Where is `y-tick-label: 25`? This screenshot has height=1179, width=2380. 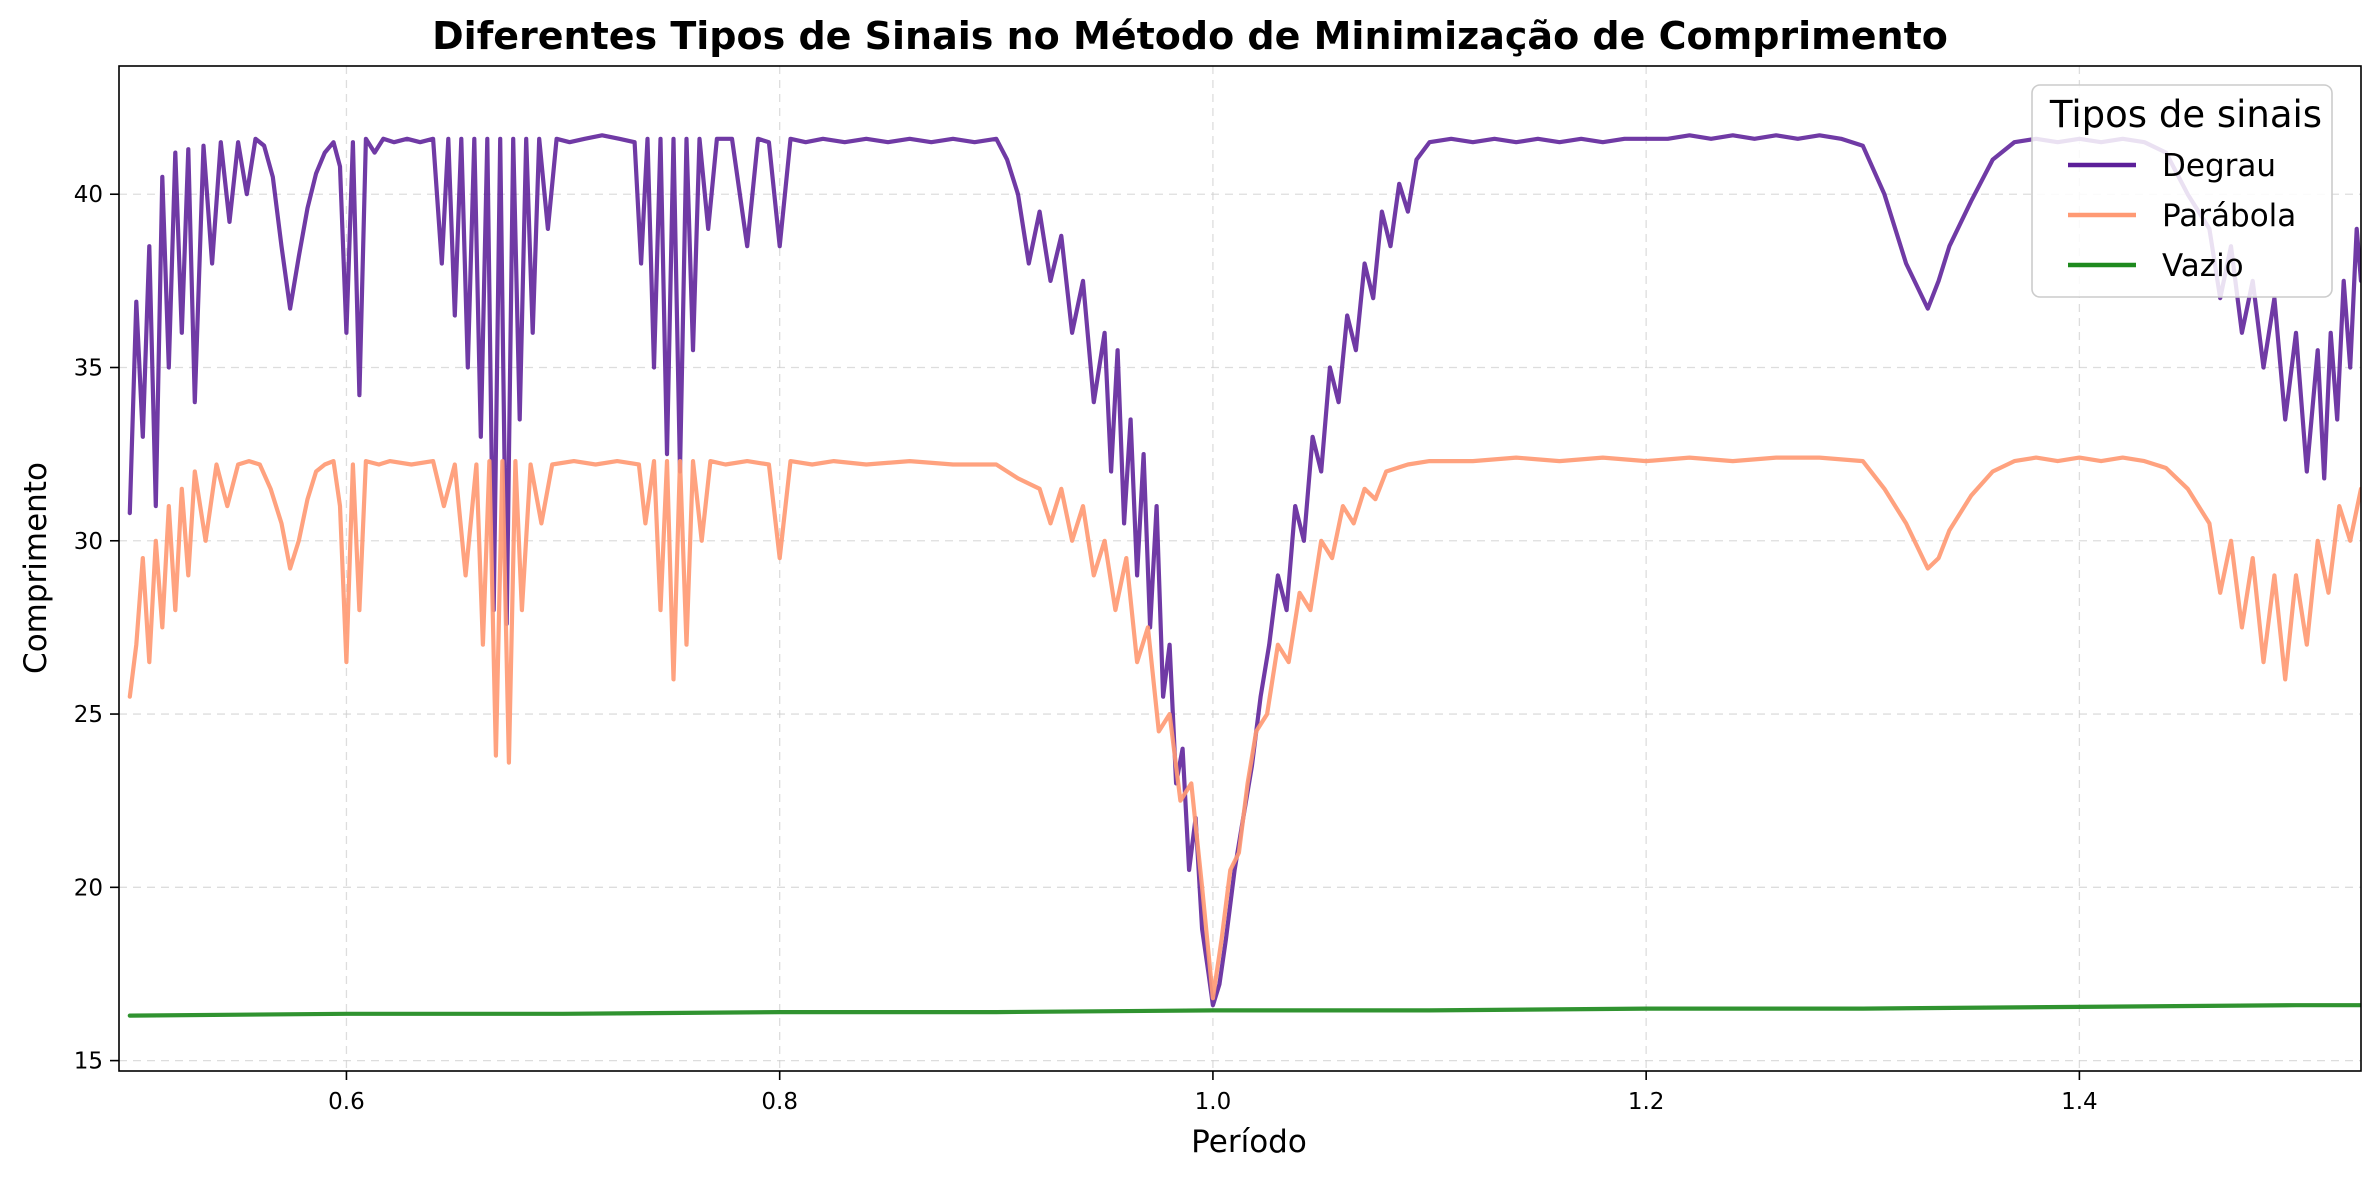
y-tick-label: 25 is located at coordinates (88, 715).